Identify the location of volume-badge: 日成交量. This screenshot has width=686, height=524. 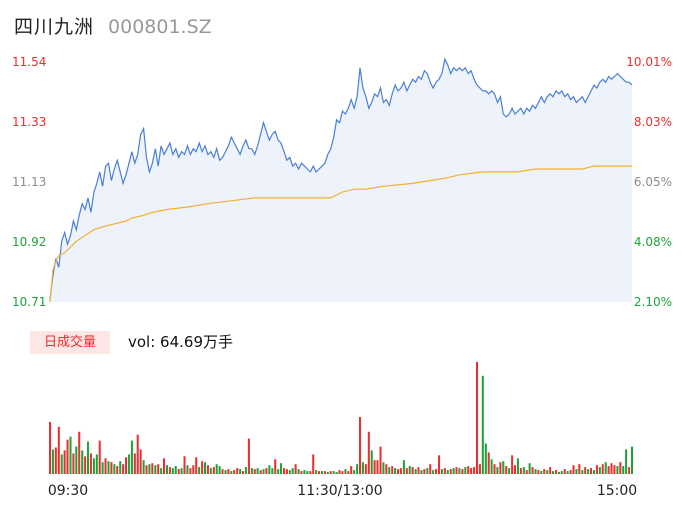
(70, 342).